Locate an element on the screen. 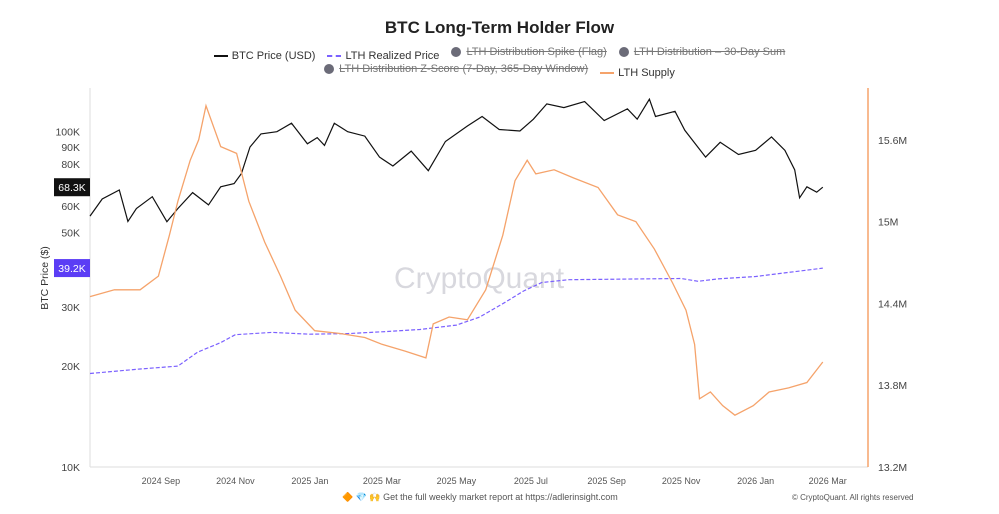  watermark: CryptoQuant is located at coordinates (479, 278).